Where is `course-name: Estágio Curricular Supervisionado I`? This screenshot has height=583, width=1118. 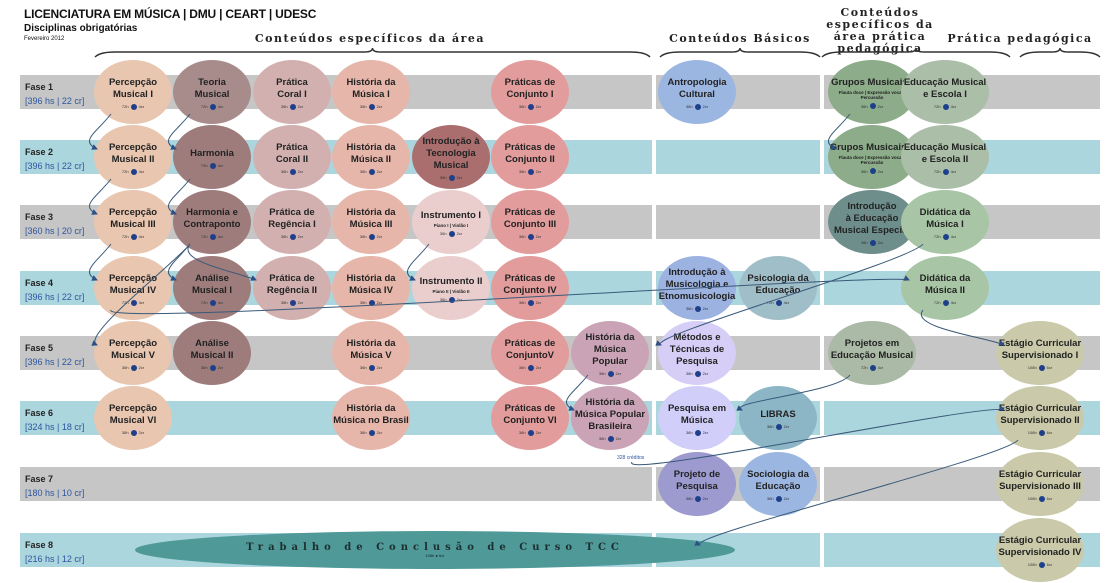 course-name: Estágio Curricular Supervisionado I is located at coordinates (1040, 349).